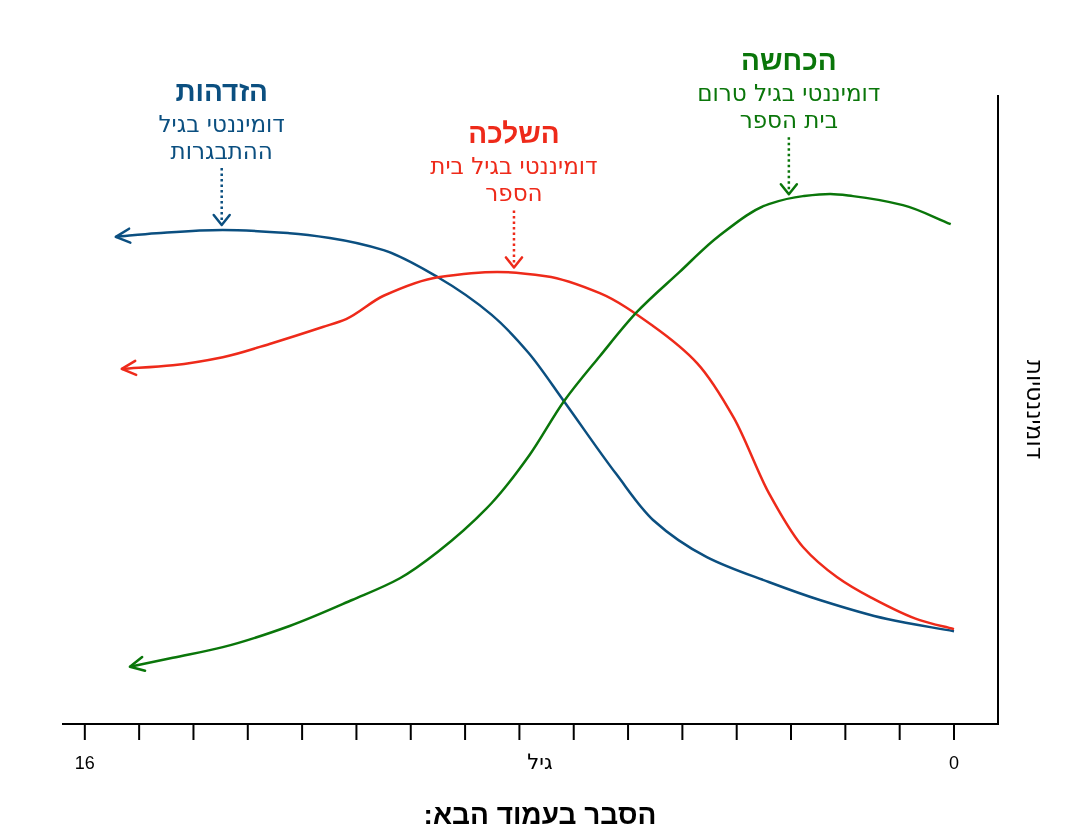  What do you see at coordinates (514, 180) in the screenshot?
I see `annotation: דומיננטי בגיל בית הספר` at bounding box center [514, 180].